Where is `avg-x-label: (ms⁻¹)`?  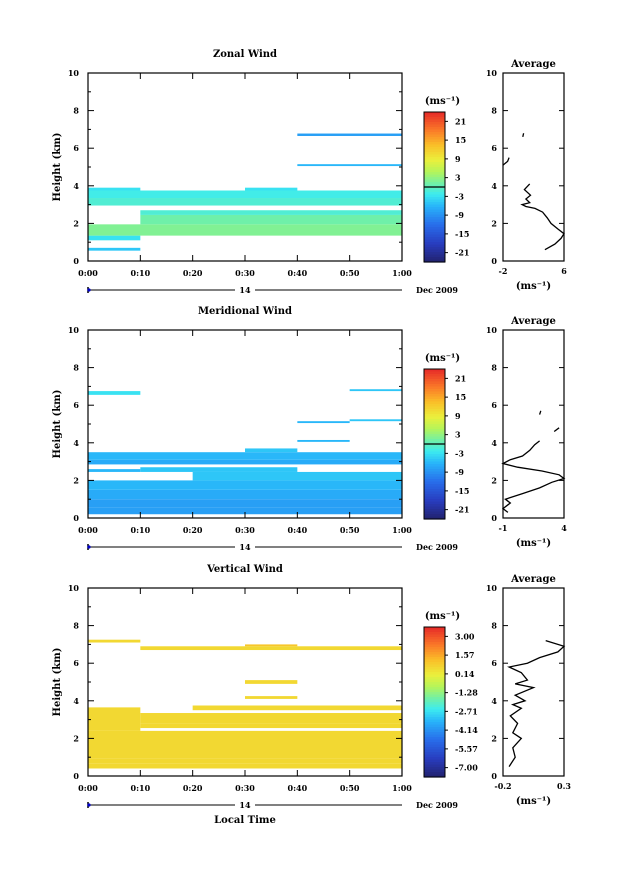
avg-x-label: (ms⁻¹) is located at coordinates (533, 801).